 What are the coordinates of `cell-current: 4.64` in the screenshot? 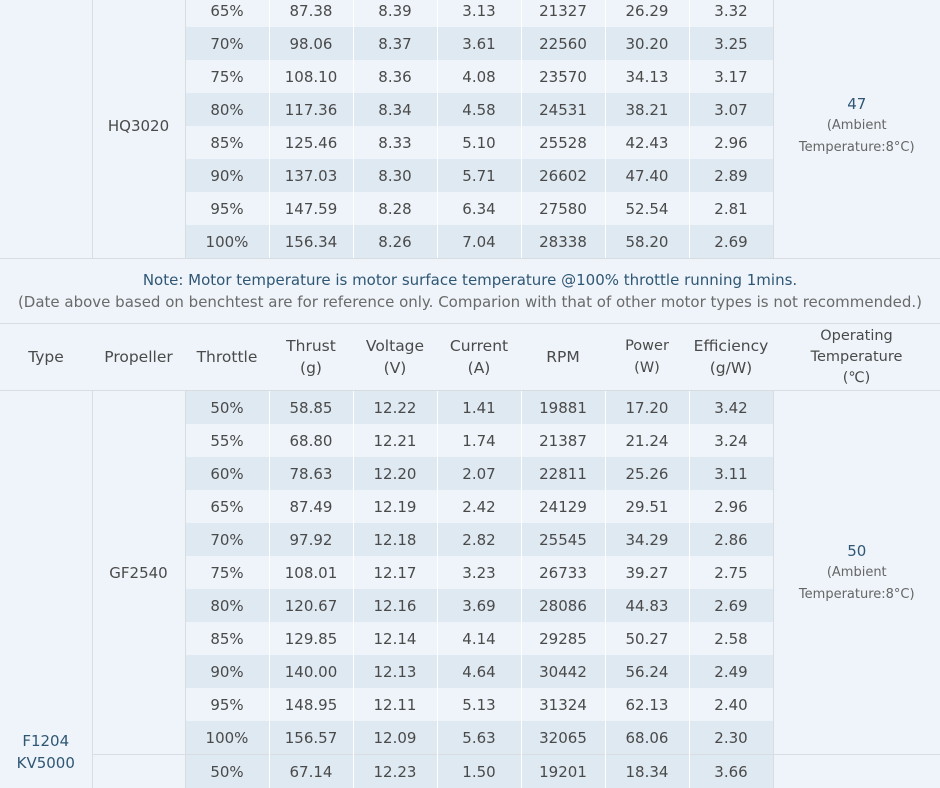 It's located at (479, 671).